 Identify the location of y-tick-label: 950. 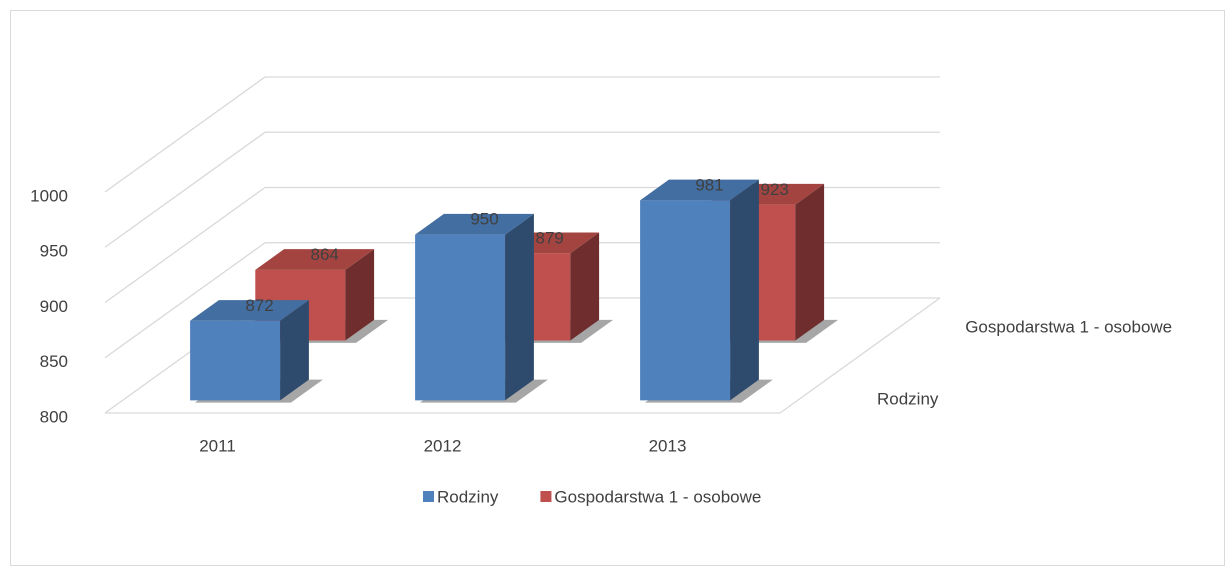
(54, 251).